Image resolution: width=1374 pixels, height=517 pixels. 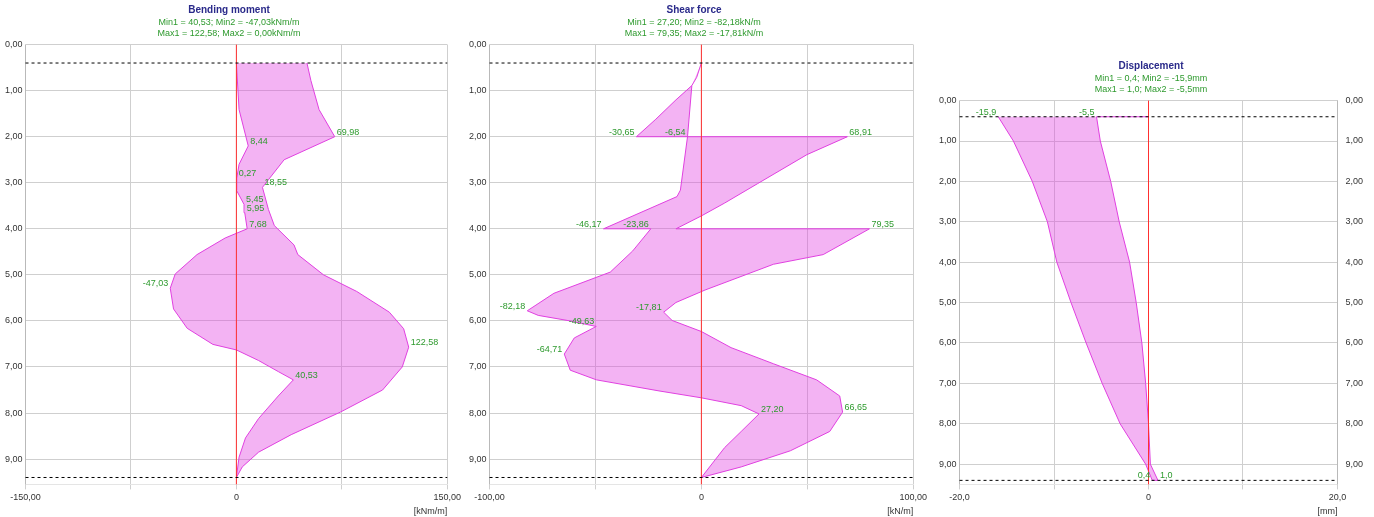 I want to click on annotation: -49,63, so click(x=581, y=321).